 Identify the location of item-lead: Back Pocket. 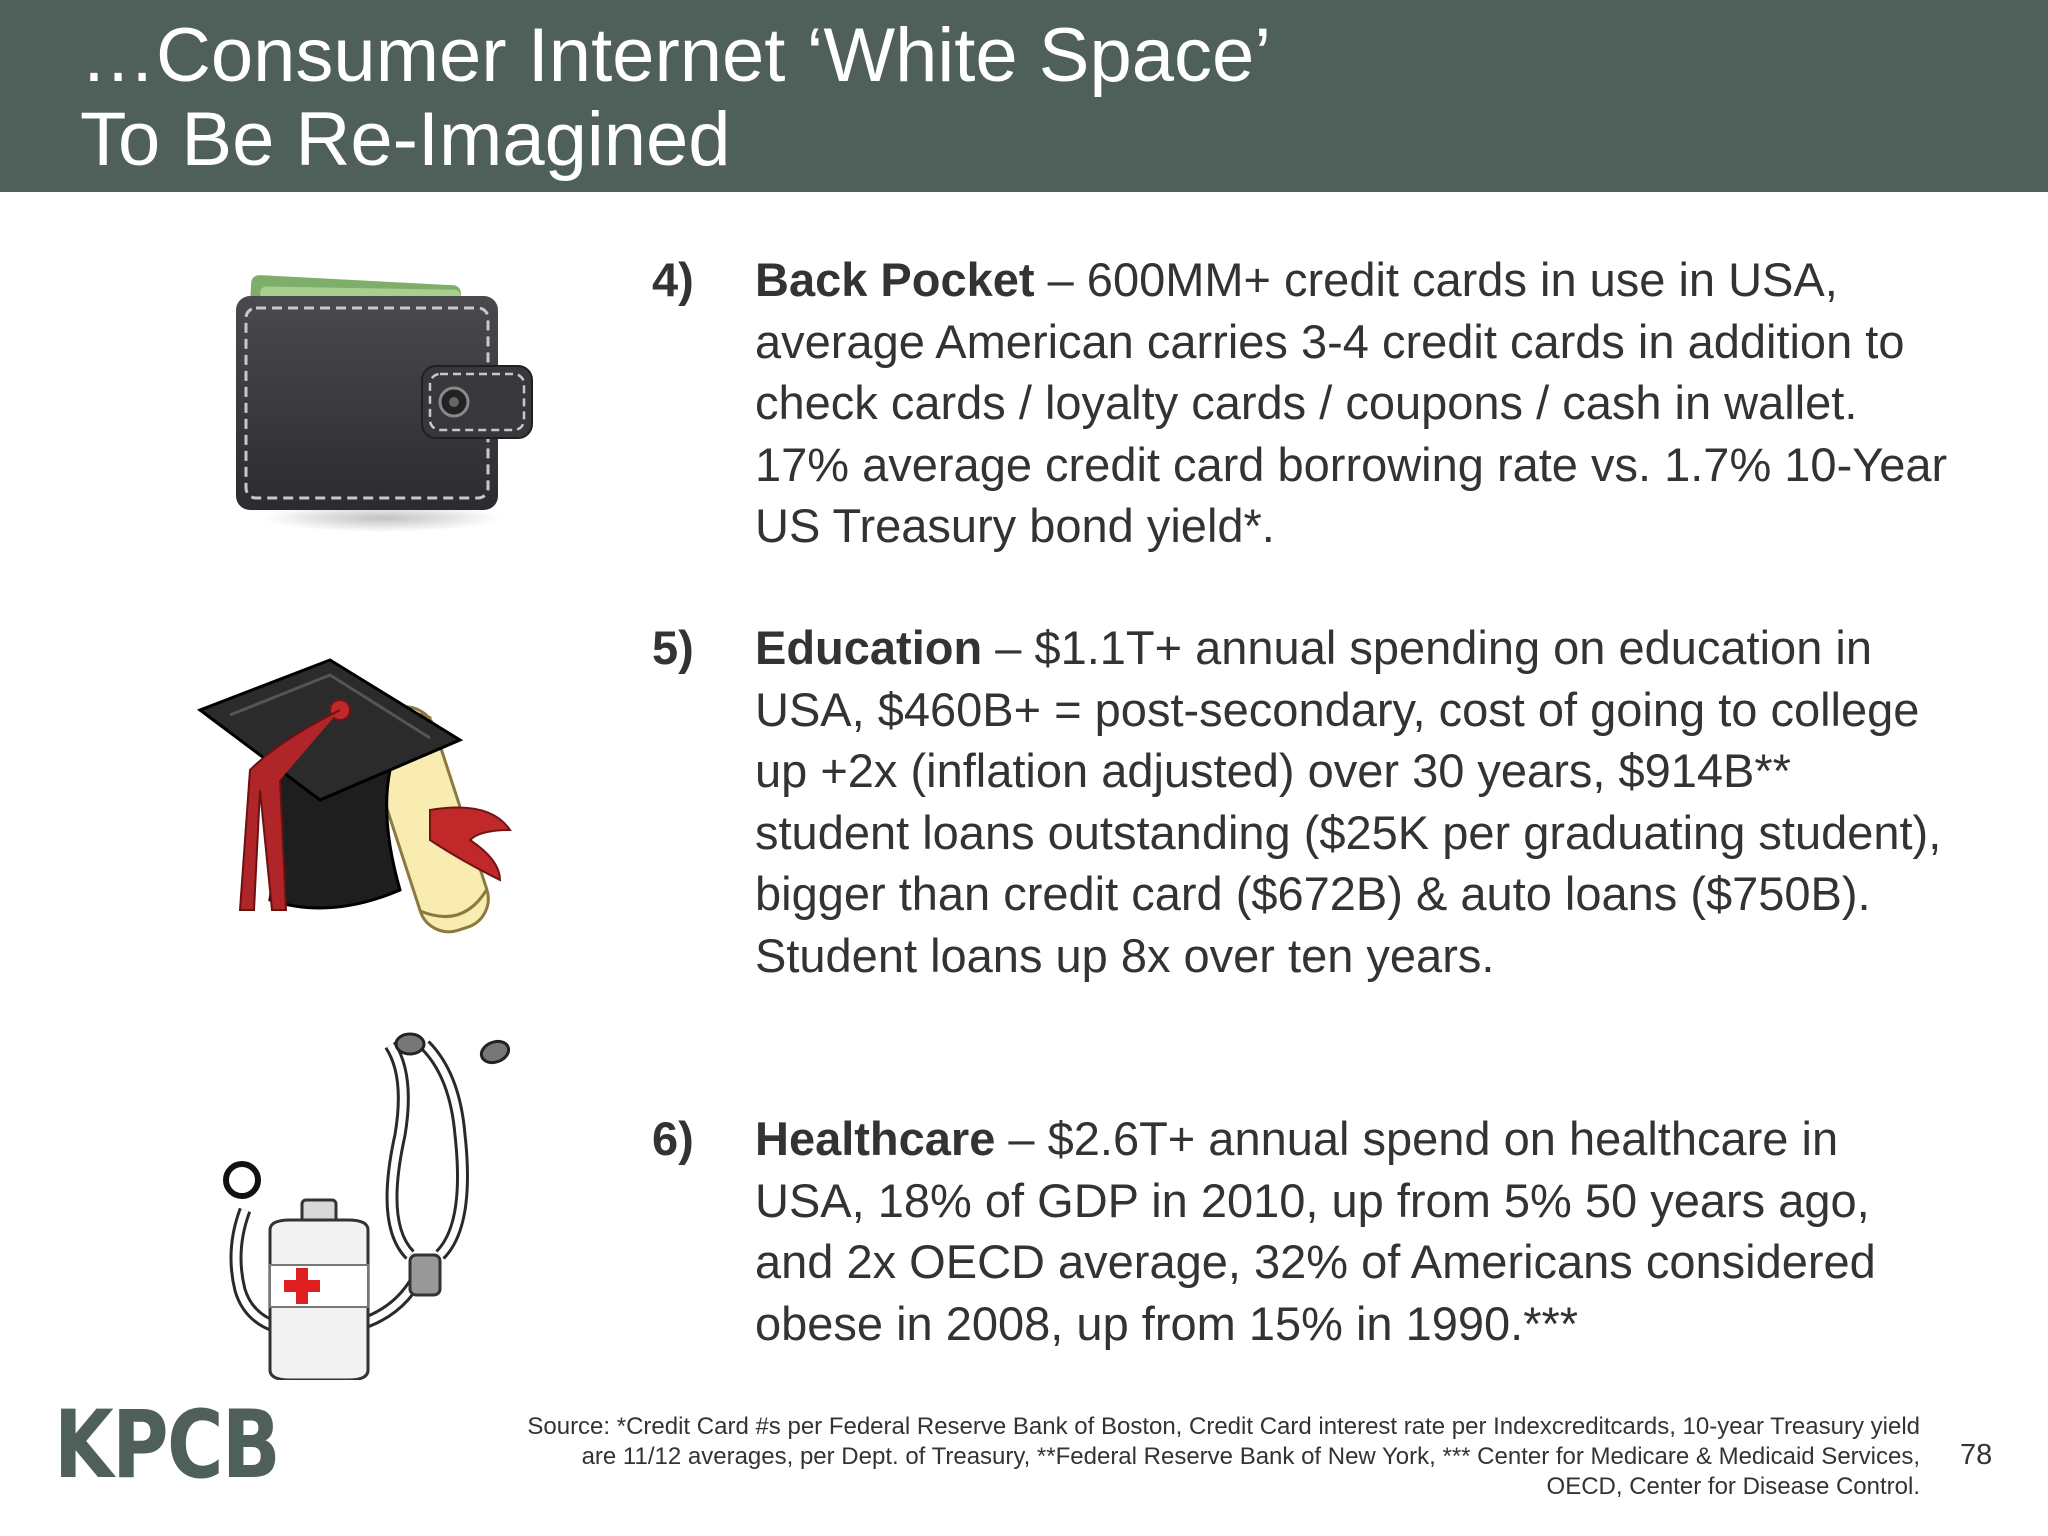
(895, 279).